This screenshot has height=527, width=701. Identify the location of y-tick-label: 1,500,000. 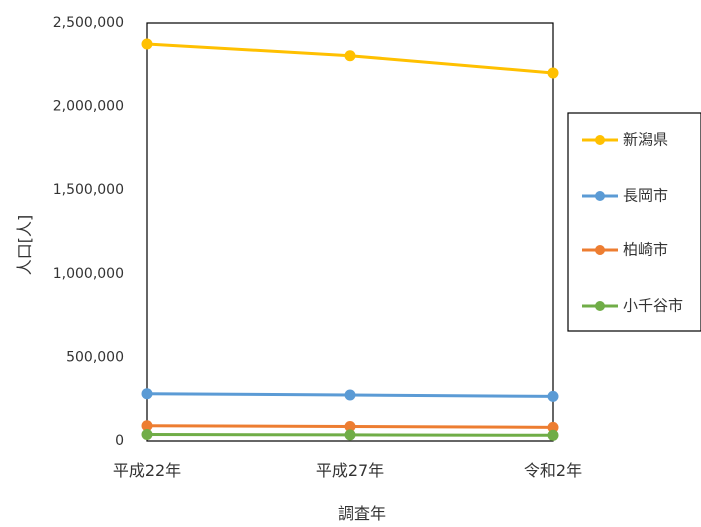
(88, 190).